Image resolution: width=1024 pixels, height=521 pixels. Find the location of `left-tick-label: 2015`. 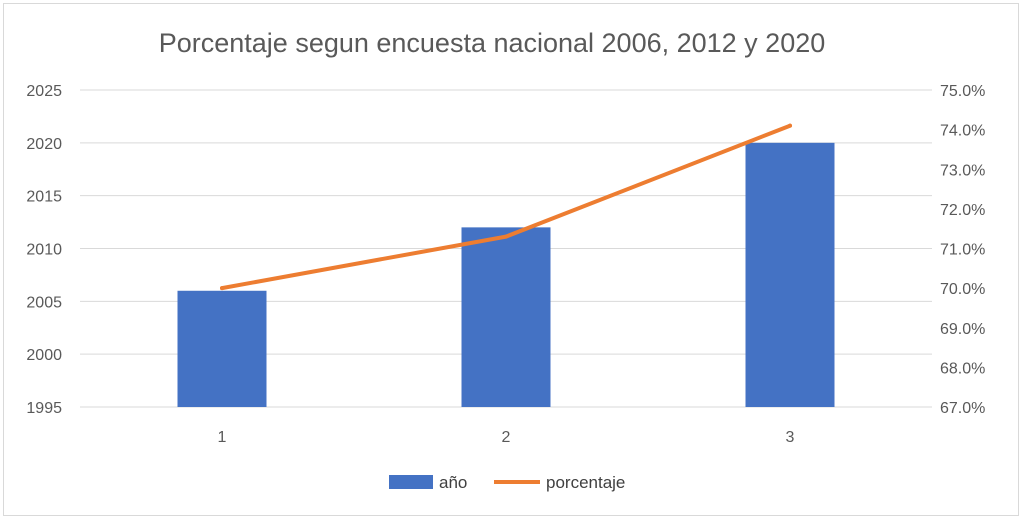

left-tick-label: 2015 is located at coordinates (44, 197).